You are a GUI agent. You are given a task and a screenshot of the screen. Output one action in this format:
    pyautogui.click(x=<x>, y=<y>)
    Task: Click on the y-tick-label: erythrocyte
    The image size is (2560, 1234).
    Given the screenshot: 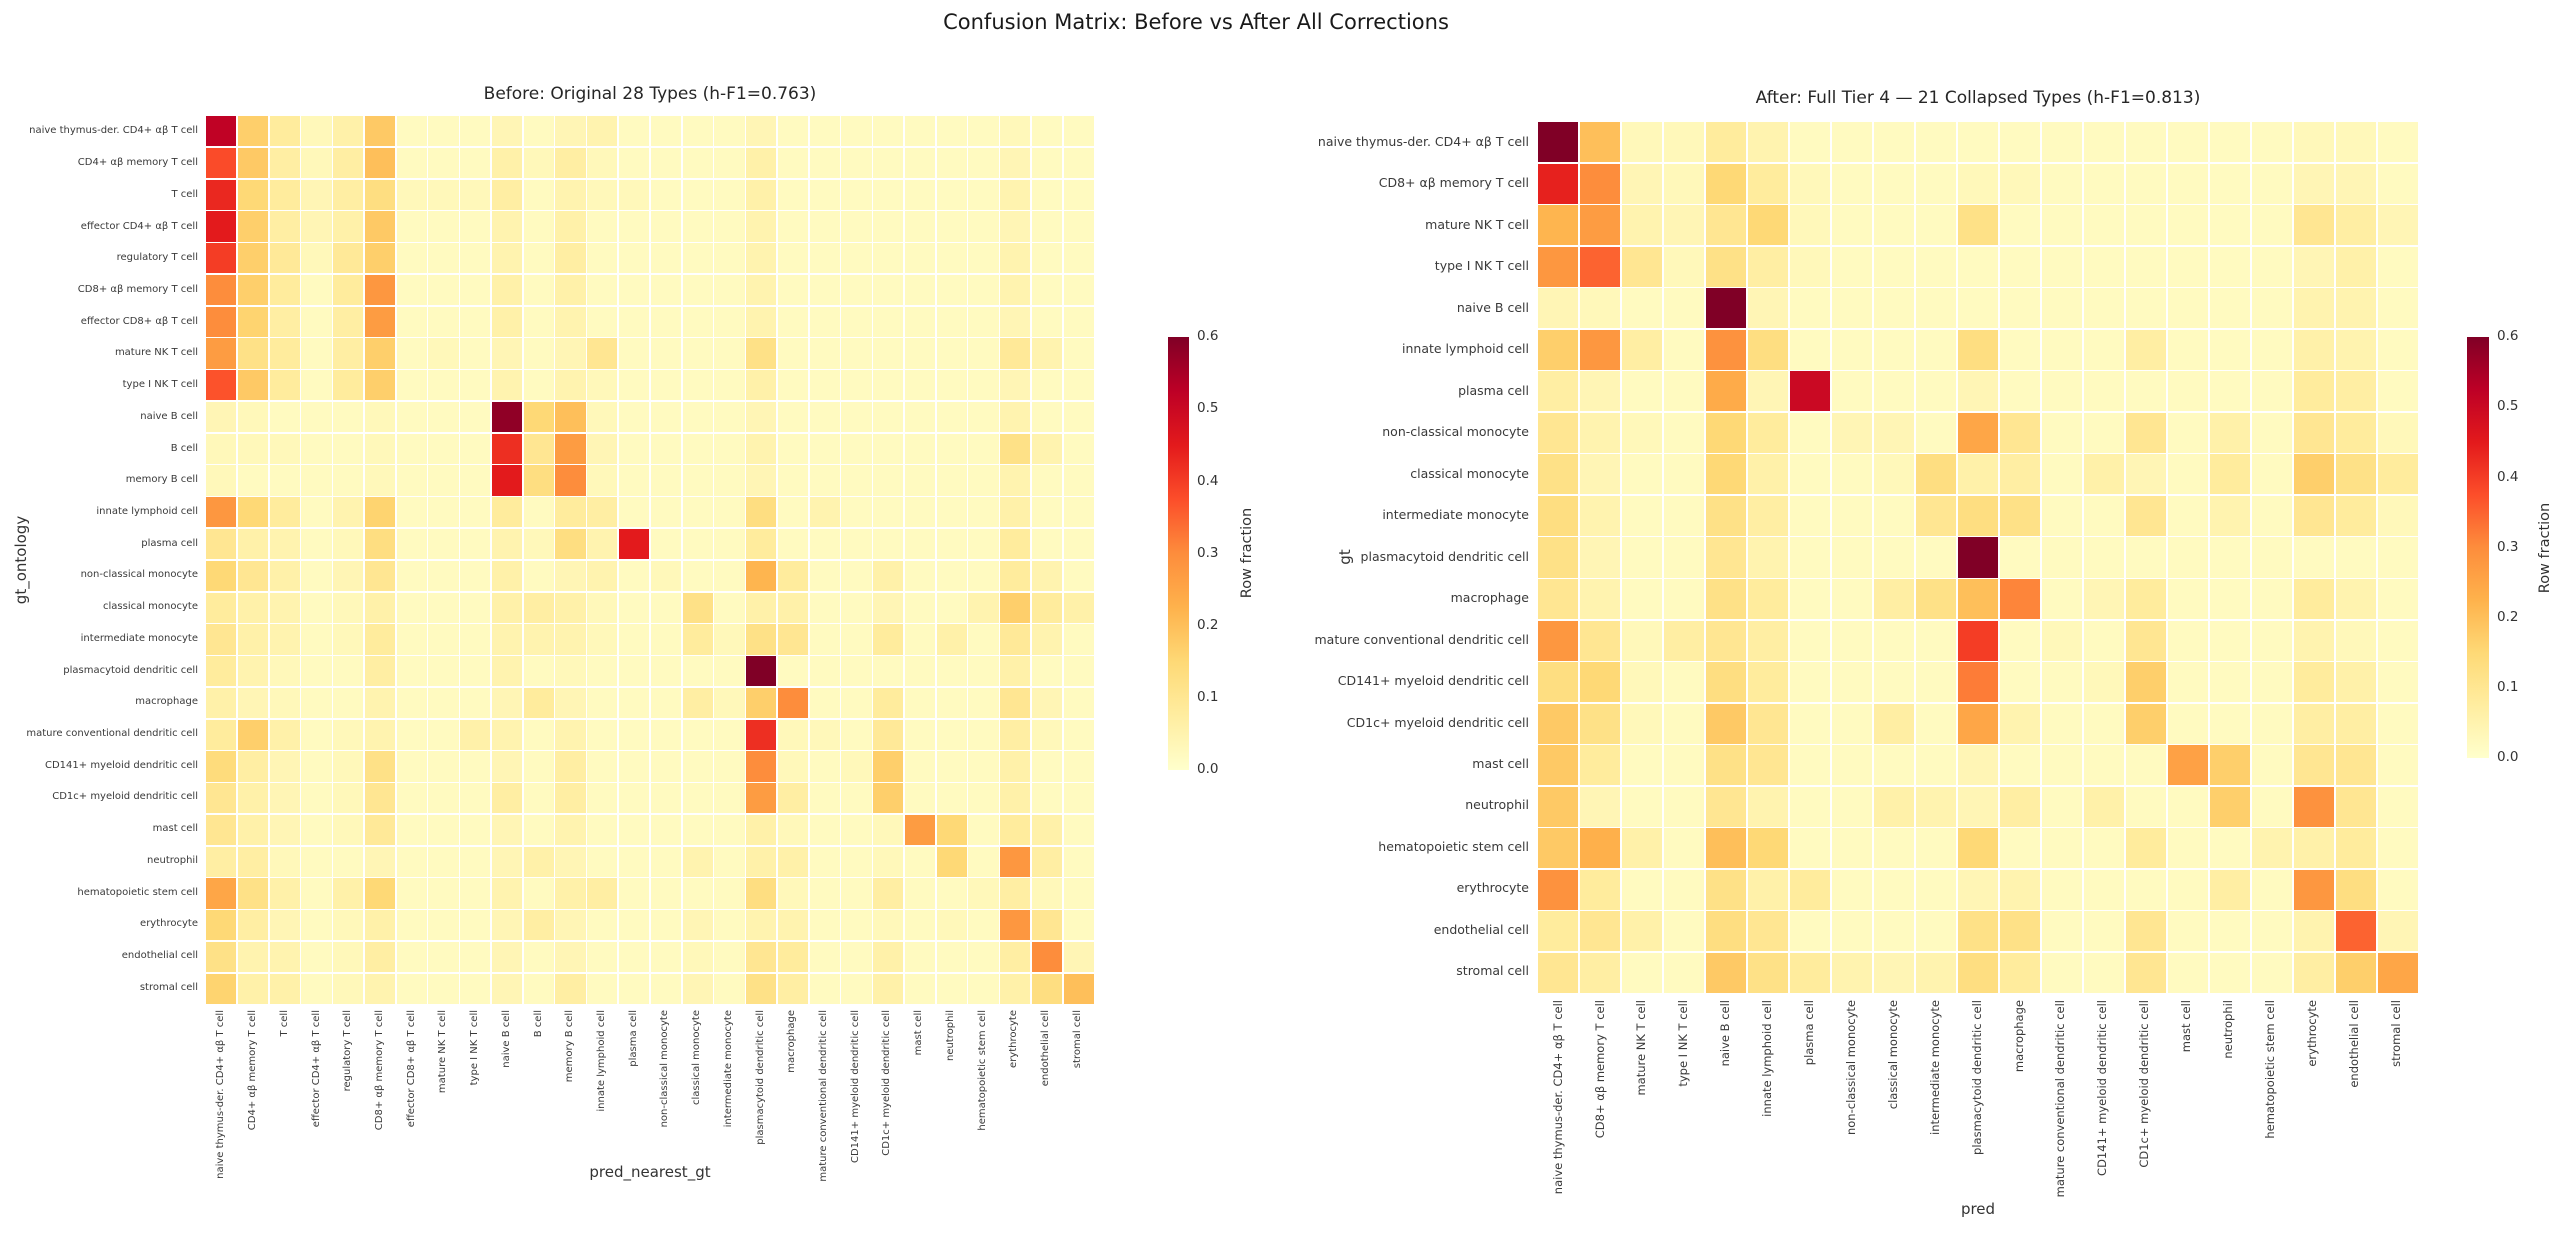 What is the action you would take?
    pyautogui.click(x=1492, y=888)
    